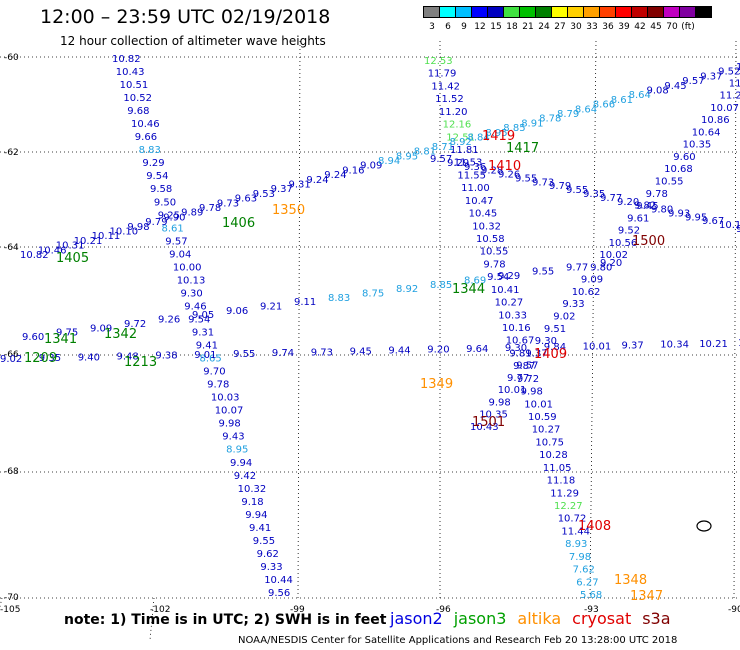 The width and height of the screenshot is (740, 650). What do you see at coordinates (464, 150) in the screenshot?
I see `wave-height-label: 11.81` at bounding box center [464, 150].